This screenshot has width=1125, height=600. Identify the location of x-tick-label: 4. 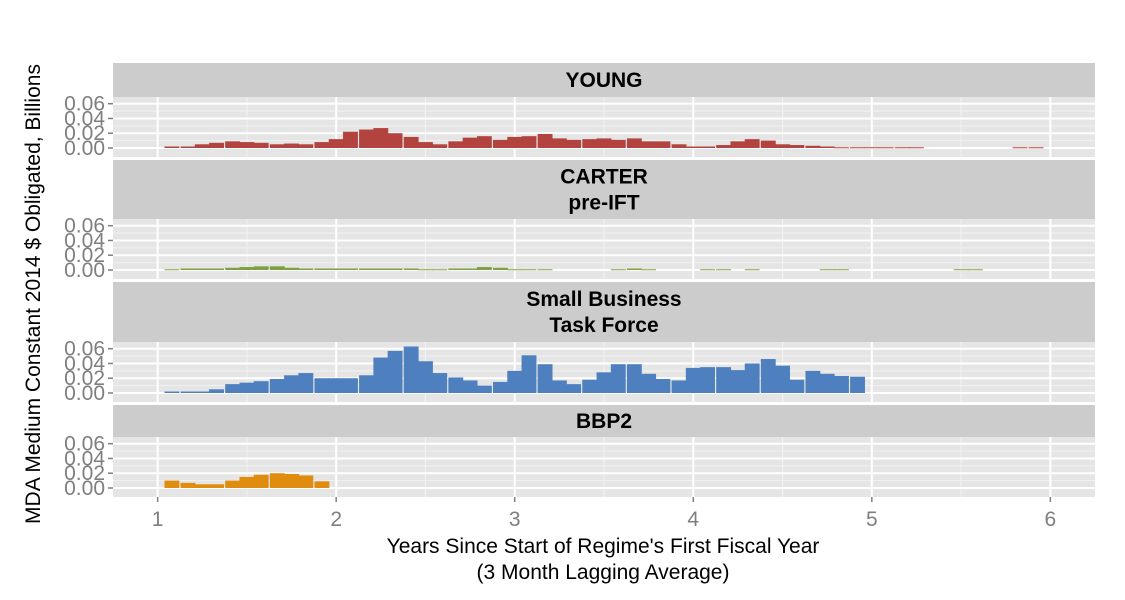
(693, 519).